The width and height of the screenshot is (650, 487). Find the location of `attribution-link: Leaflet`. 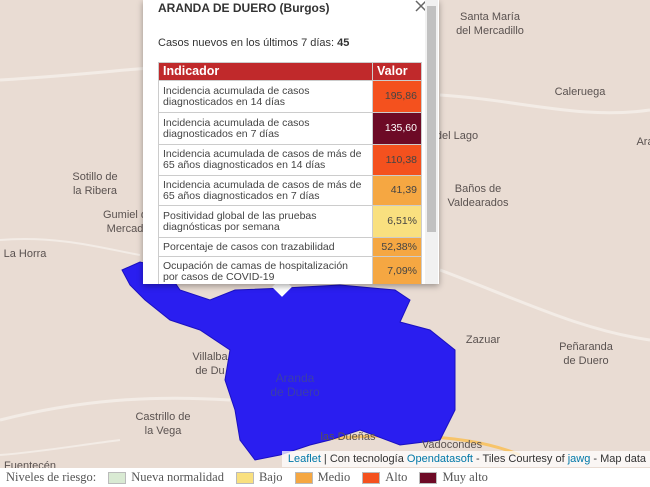

attribution-link: Leaflet is located at coordinates (304, 459).